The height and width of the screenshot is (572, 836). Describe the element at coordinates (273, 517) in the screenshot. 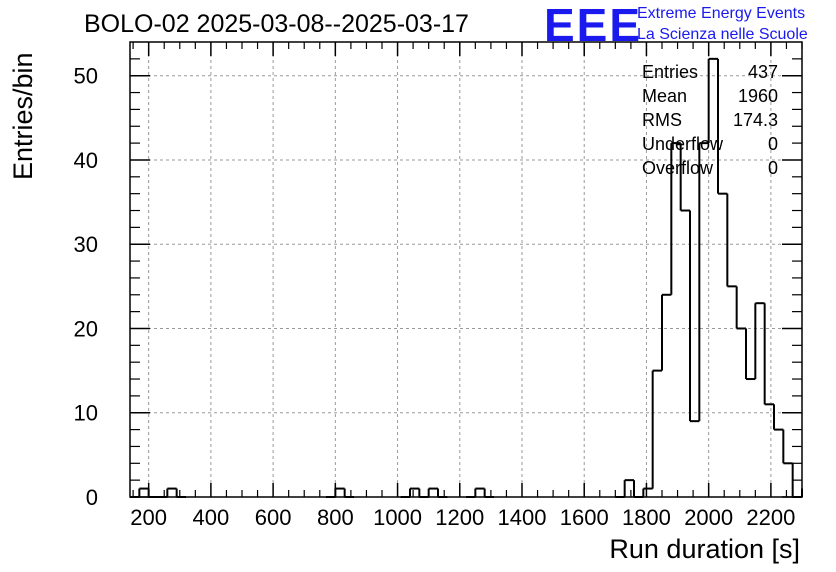

I see `x-tick-label: 600` at that location.